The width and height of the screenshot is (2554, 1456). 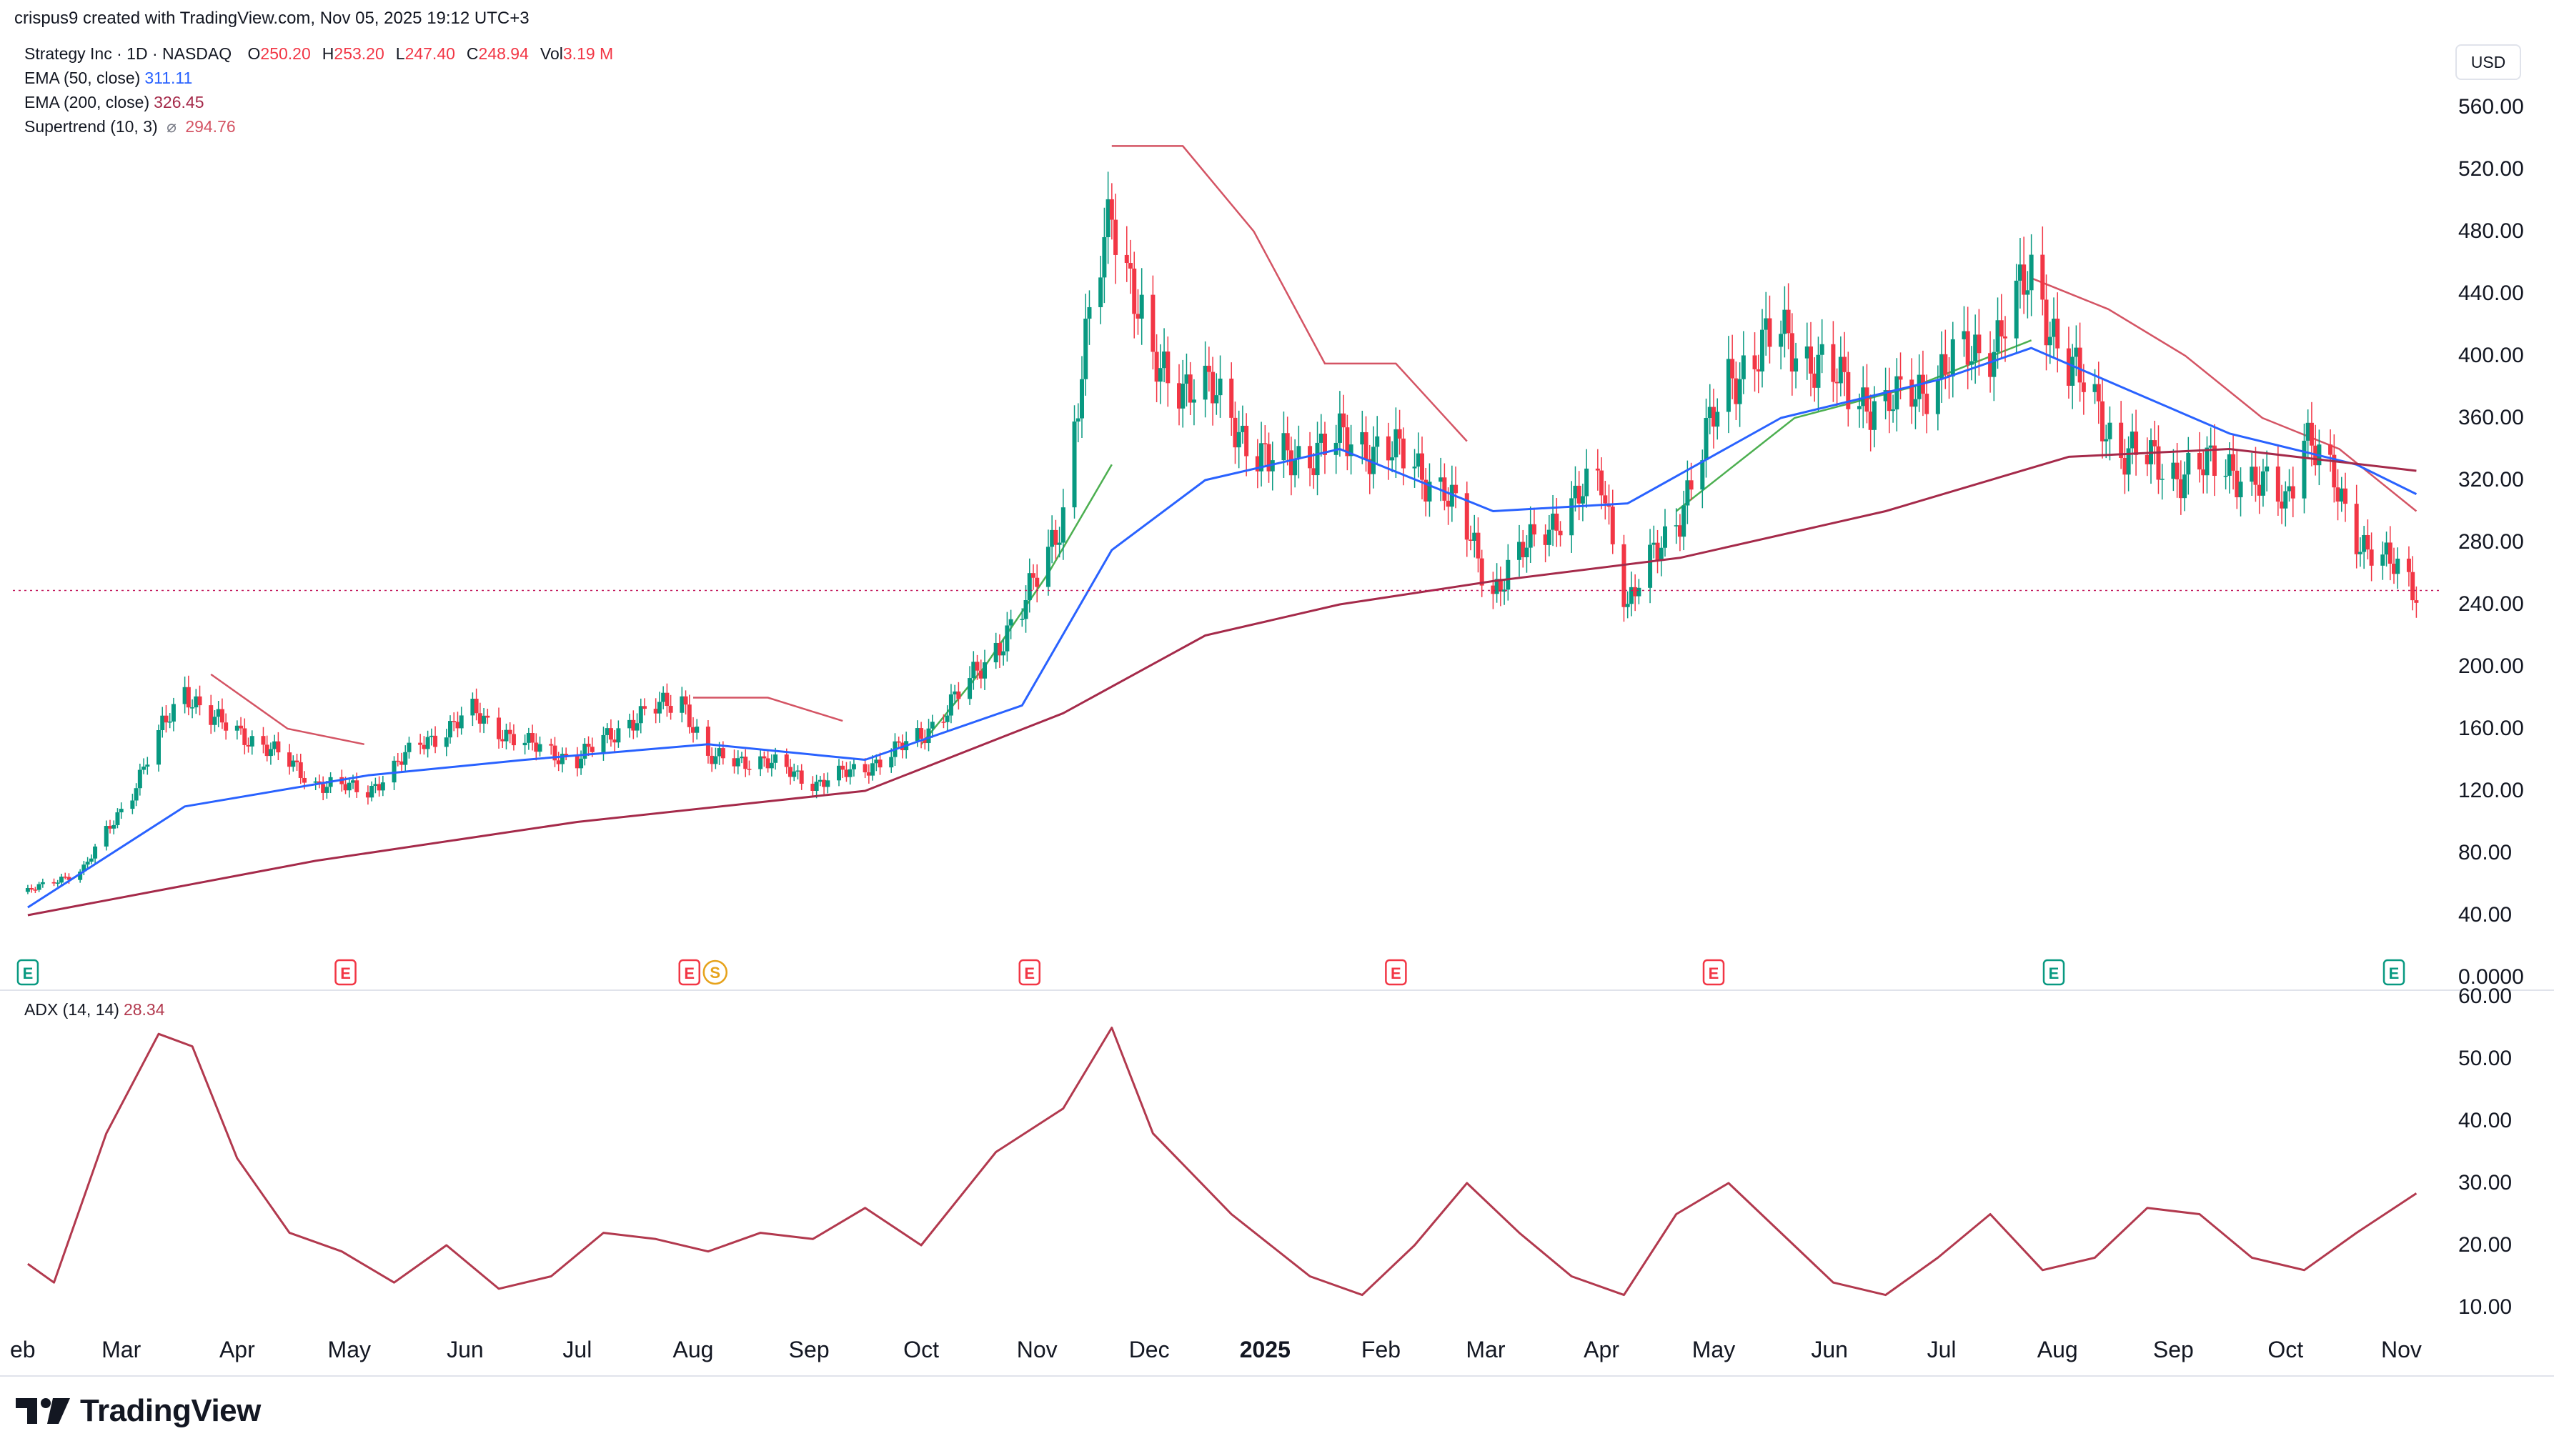 What do you see at coordinates (2285, 1349) in the screenshot?
I see `time-tick-label: Oct` at bounding box center [2285, 1349].